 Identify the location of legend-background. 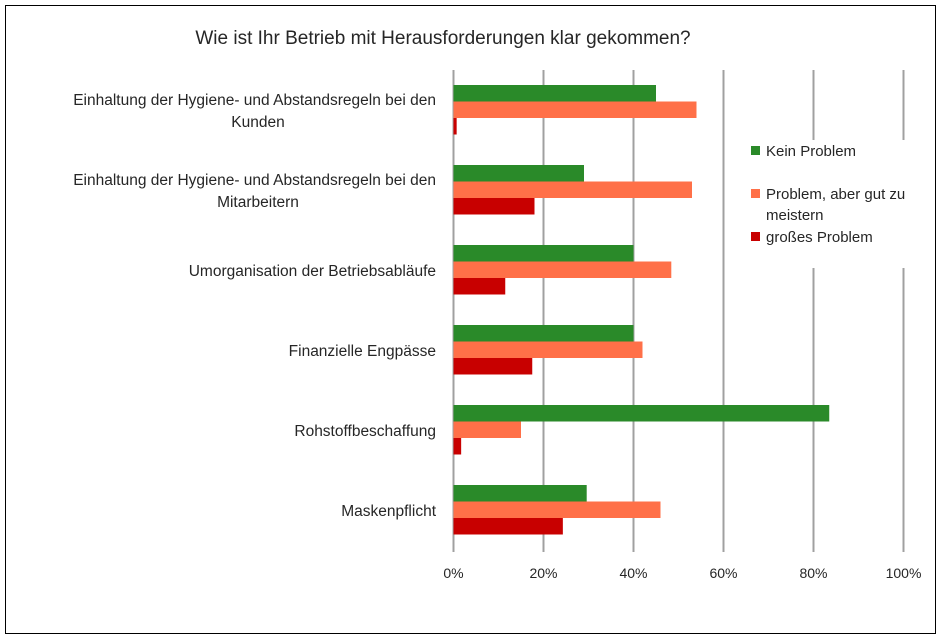
(838, 204).